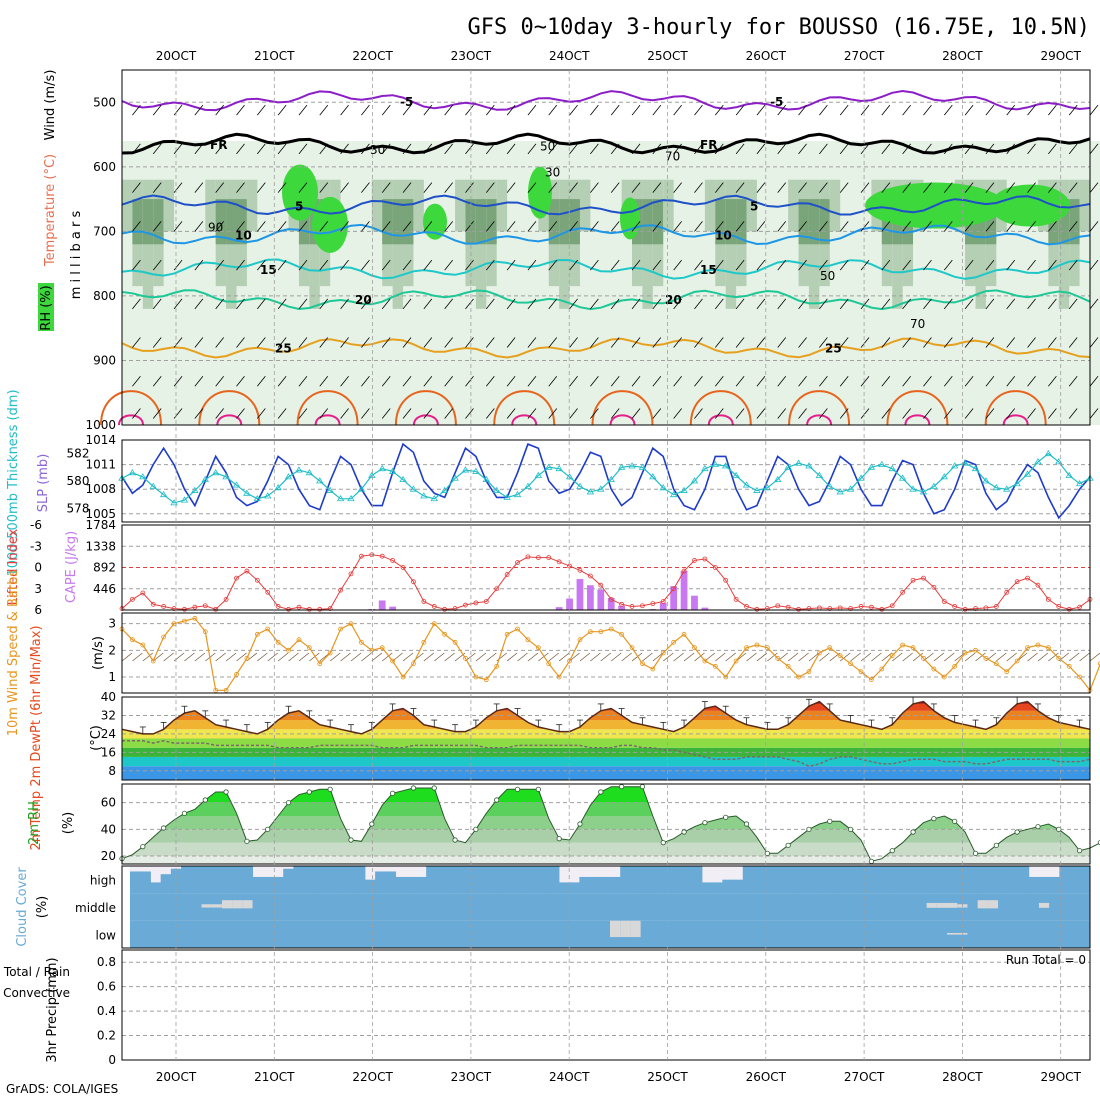 This screenshot has width=1100, height=1100. What do you see at coordinates (917, 420) in the screenshot?
I see `isotherm-35-loop` at bounding box center [917, 420].